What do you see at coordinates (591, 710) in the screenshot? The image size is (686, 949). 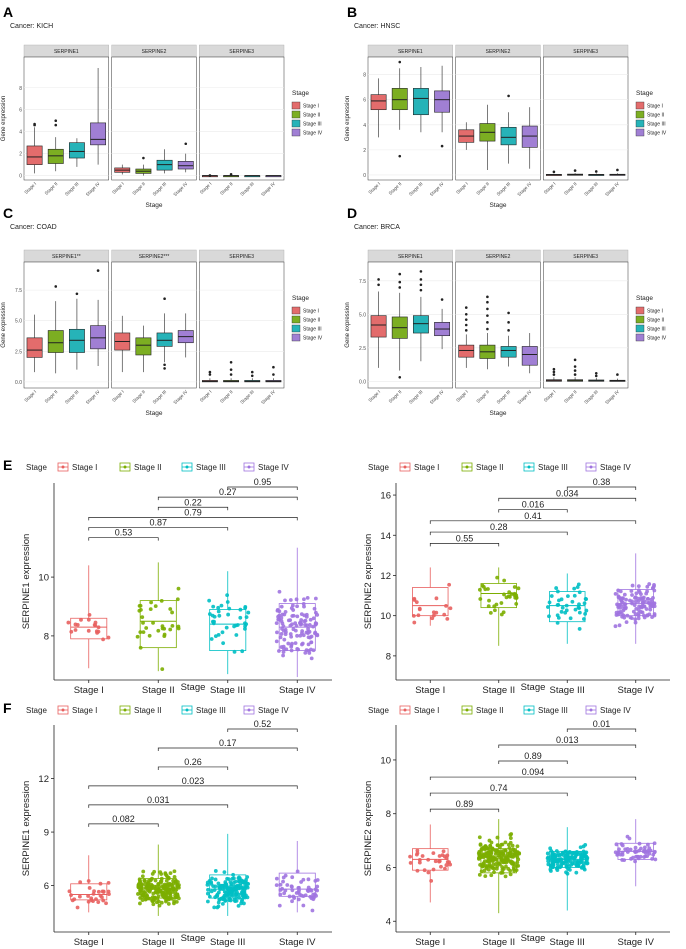 I see `legend-key-dot` at bounding box center [591, 710].